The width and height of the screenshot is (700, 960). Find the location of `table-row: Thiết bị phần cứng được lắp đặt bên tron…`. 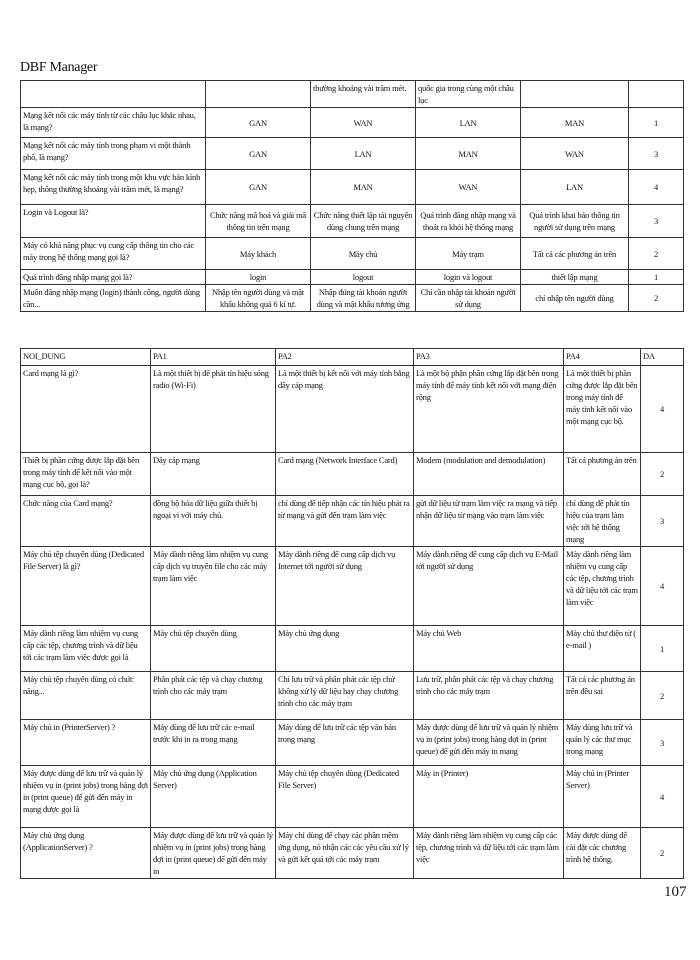

table-row: Thiết bị phần cứng được lắp đặt bên tron… is located at coordinates (352, 474).